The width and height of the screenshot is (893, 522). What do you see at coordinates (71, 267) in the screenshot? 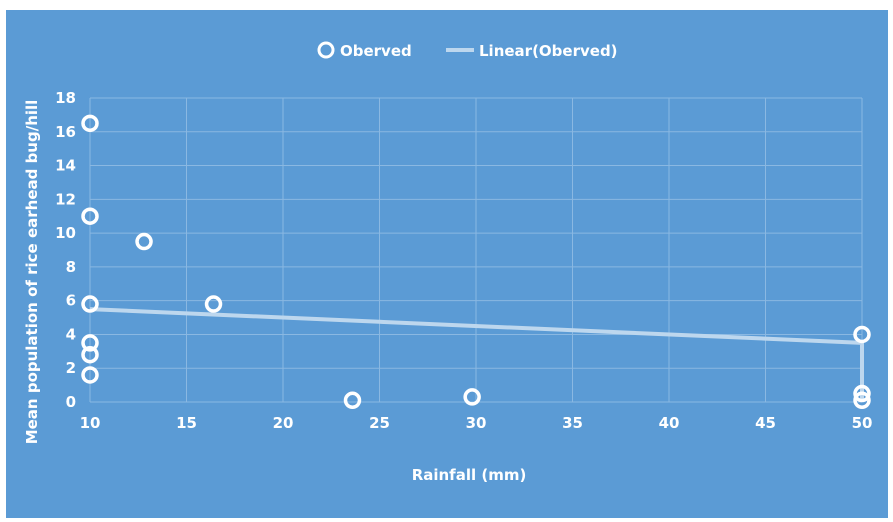
I see `y-tick-label: 8` at bounding box center [71, 267].